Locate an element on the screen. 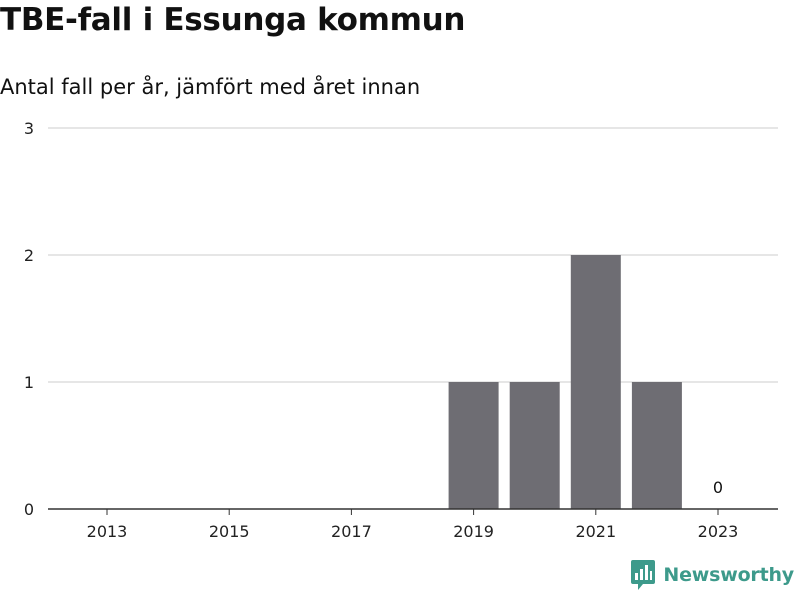 The height and width of the screenshot is (600, 800). y-tick-label: 1 is located at coordinates (29, 382).